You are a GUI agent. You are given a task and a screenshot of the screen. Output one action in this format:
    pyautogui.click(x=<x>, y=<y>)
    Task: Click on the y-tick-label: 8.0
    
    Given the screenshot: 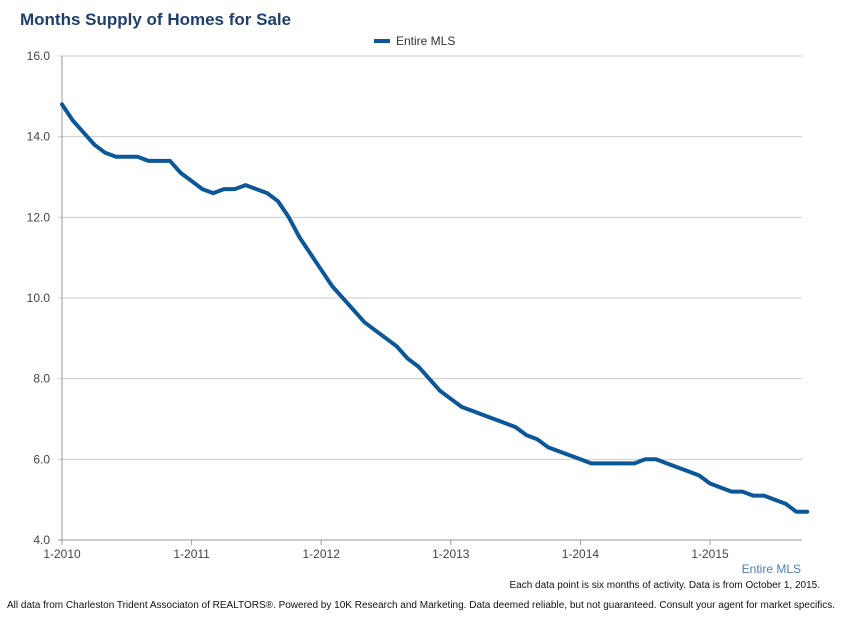 What is the action you would take?
    pyautogui.click(x=41, y=379)
    